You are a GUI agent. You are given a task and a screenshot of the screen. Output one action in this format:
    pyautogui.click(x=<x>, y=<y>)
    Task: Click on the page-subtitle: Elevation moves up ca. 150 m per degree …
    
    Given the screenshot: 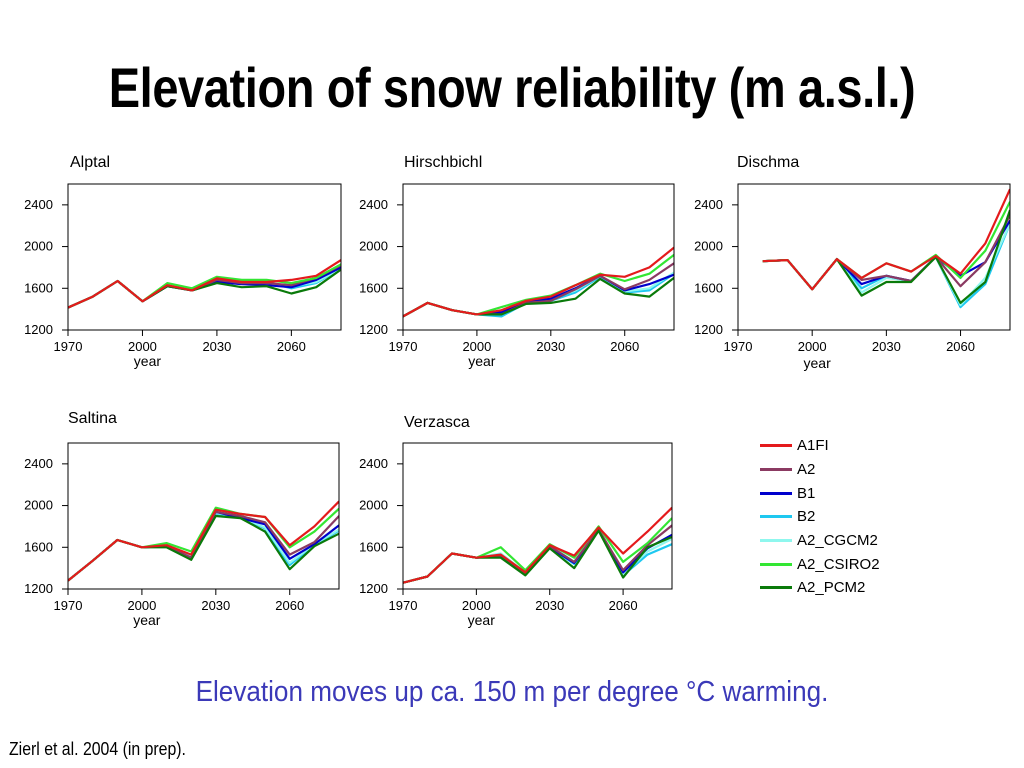 What is the action you would take?
    pyautogui.click(x=512, y=692)
    